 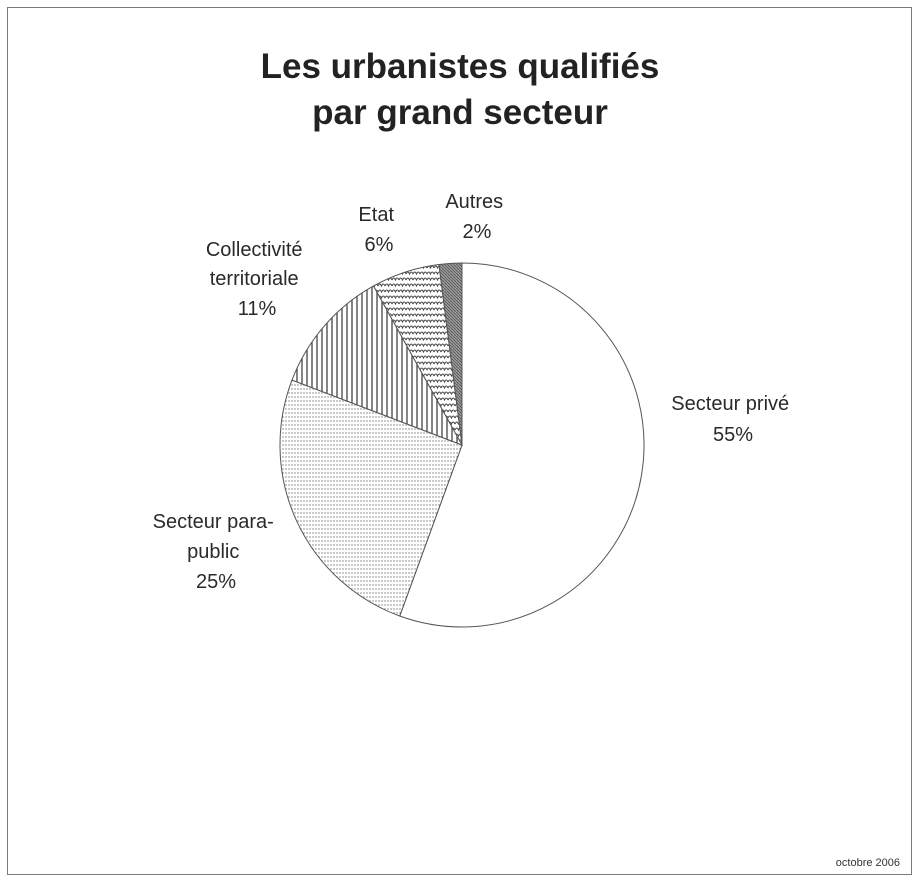 I want to click on slice-value-secteur-prive: 55%, so click(x=733, y=435).